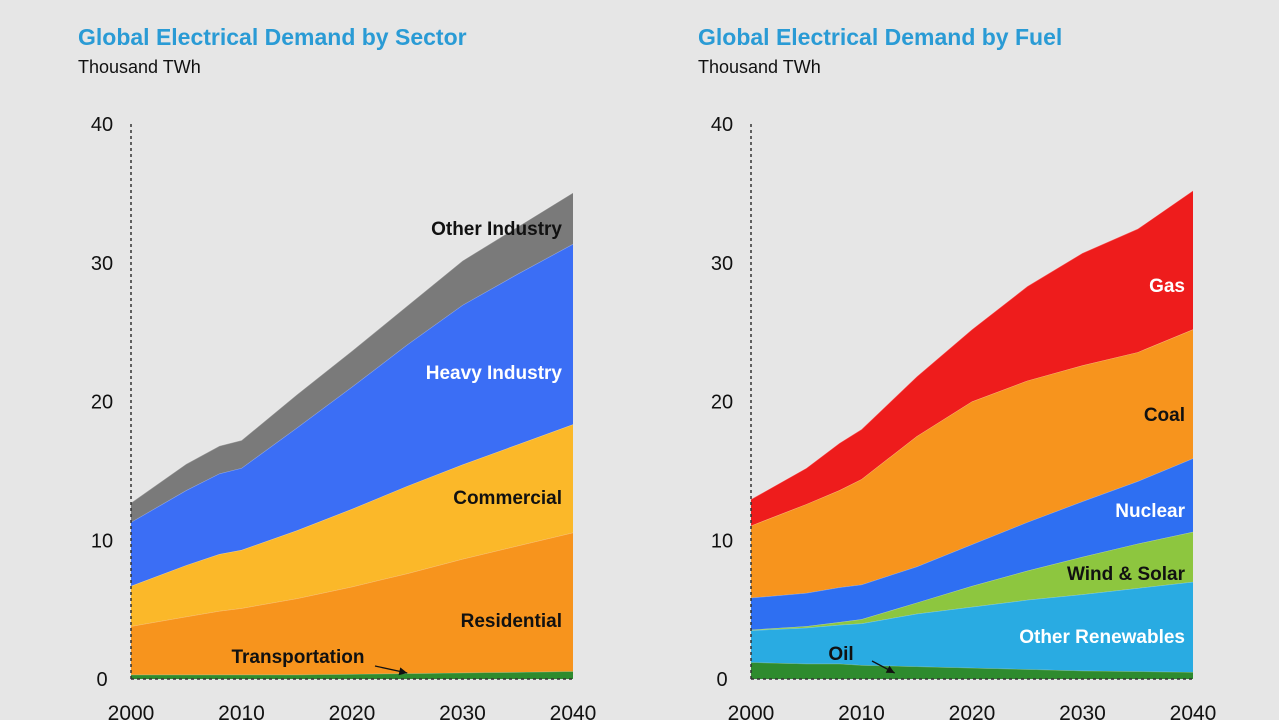  What do you see at coordinates (880, 37) in the screenshot?
I see `chart-title: Global Electrical Demand by Fuel` at bounding box center [880, 37].